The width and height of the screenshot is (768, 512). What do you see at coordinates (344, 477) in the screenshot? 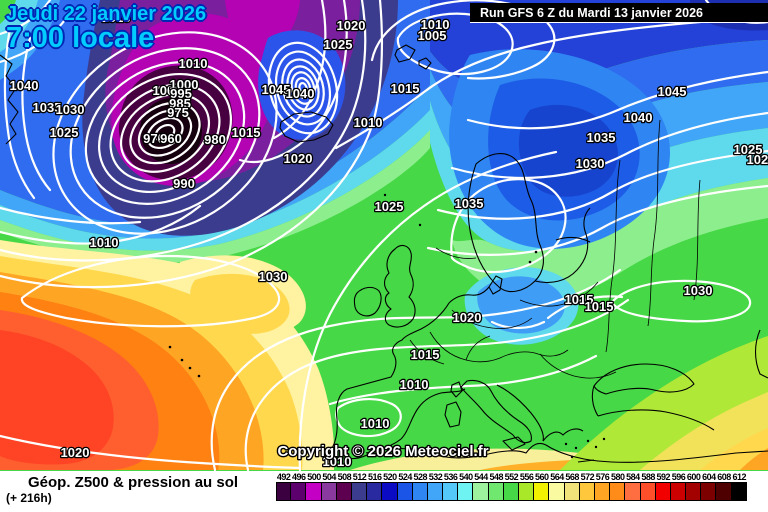
I see `scale-value: 508` at bounding box center [344, 477].